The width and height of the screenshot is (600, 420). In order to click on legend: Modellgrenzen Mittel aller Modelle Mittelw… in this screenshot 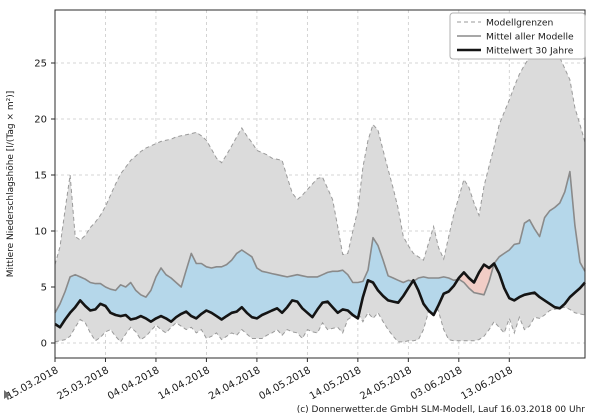, I will do `click(517, 36)`.